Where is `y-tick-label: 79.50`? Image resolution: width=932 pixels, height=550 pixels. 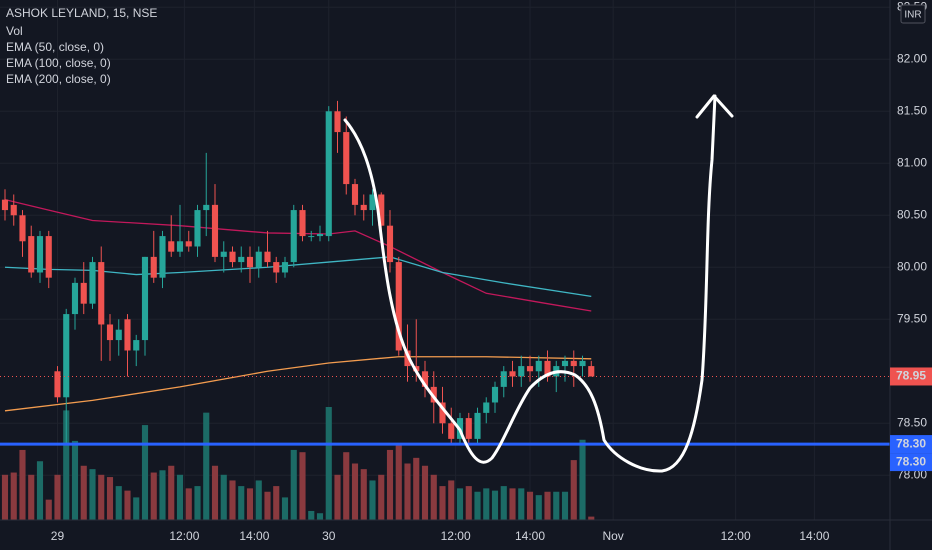
y-tick-label: 79.50 is located at coordinates (912, 318).